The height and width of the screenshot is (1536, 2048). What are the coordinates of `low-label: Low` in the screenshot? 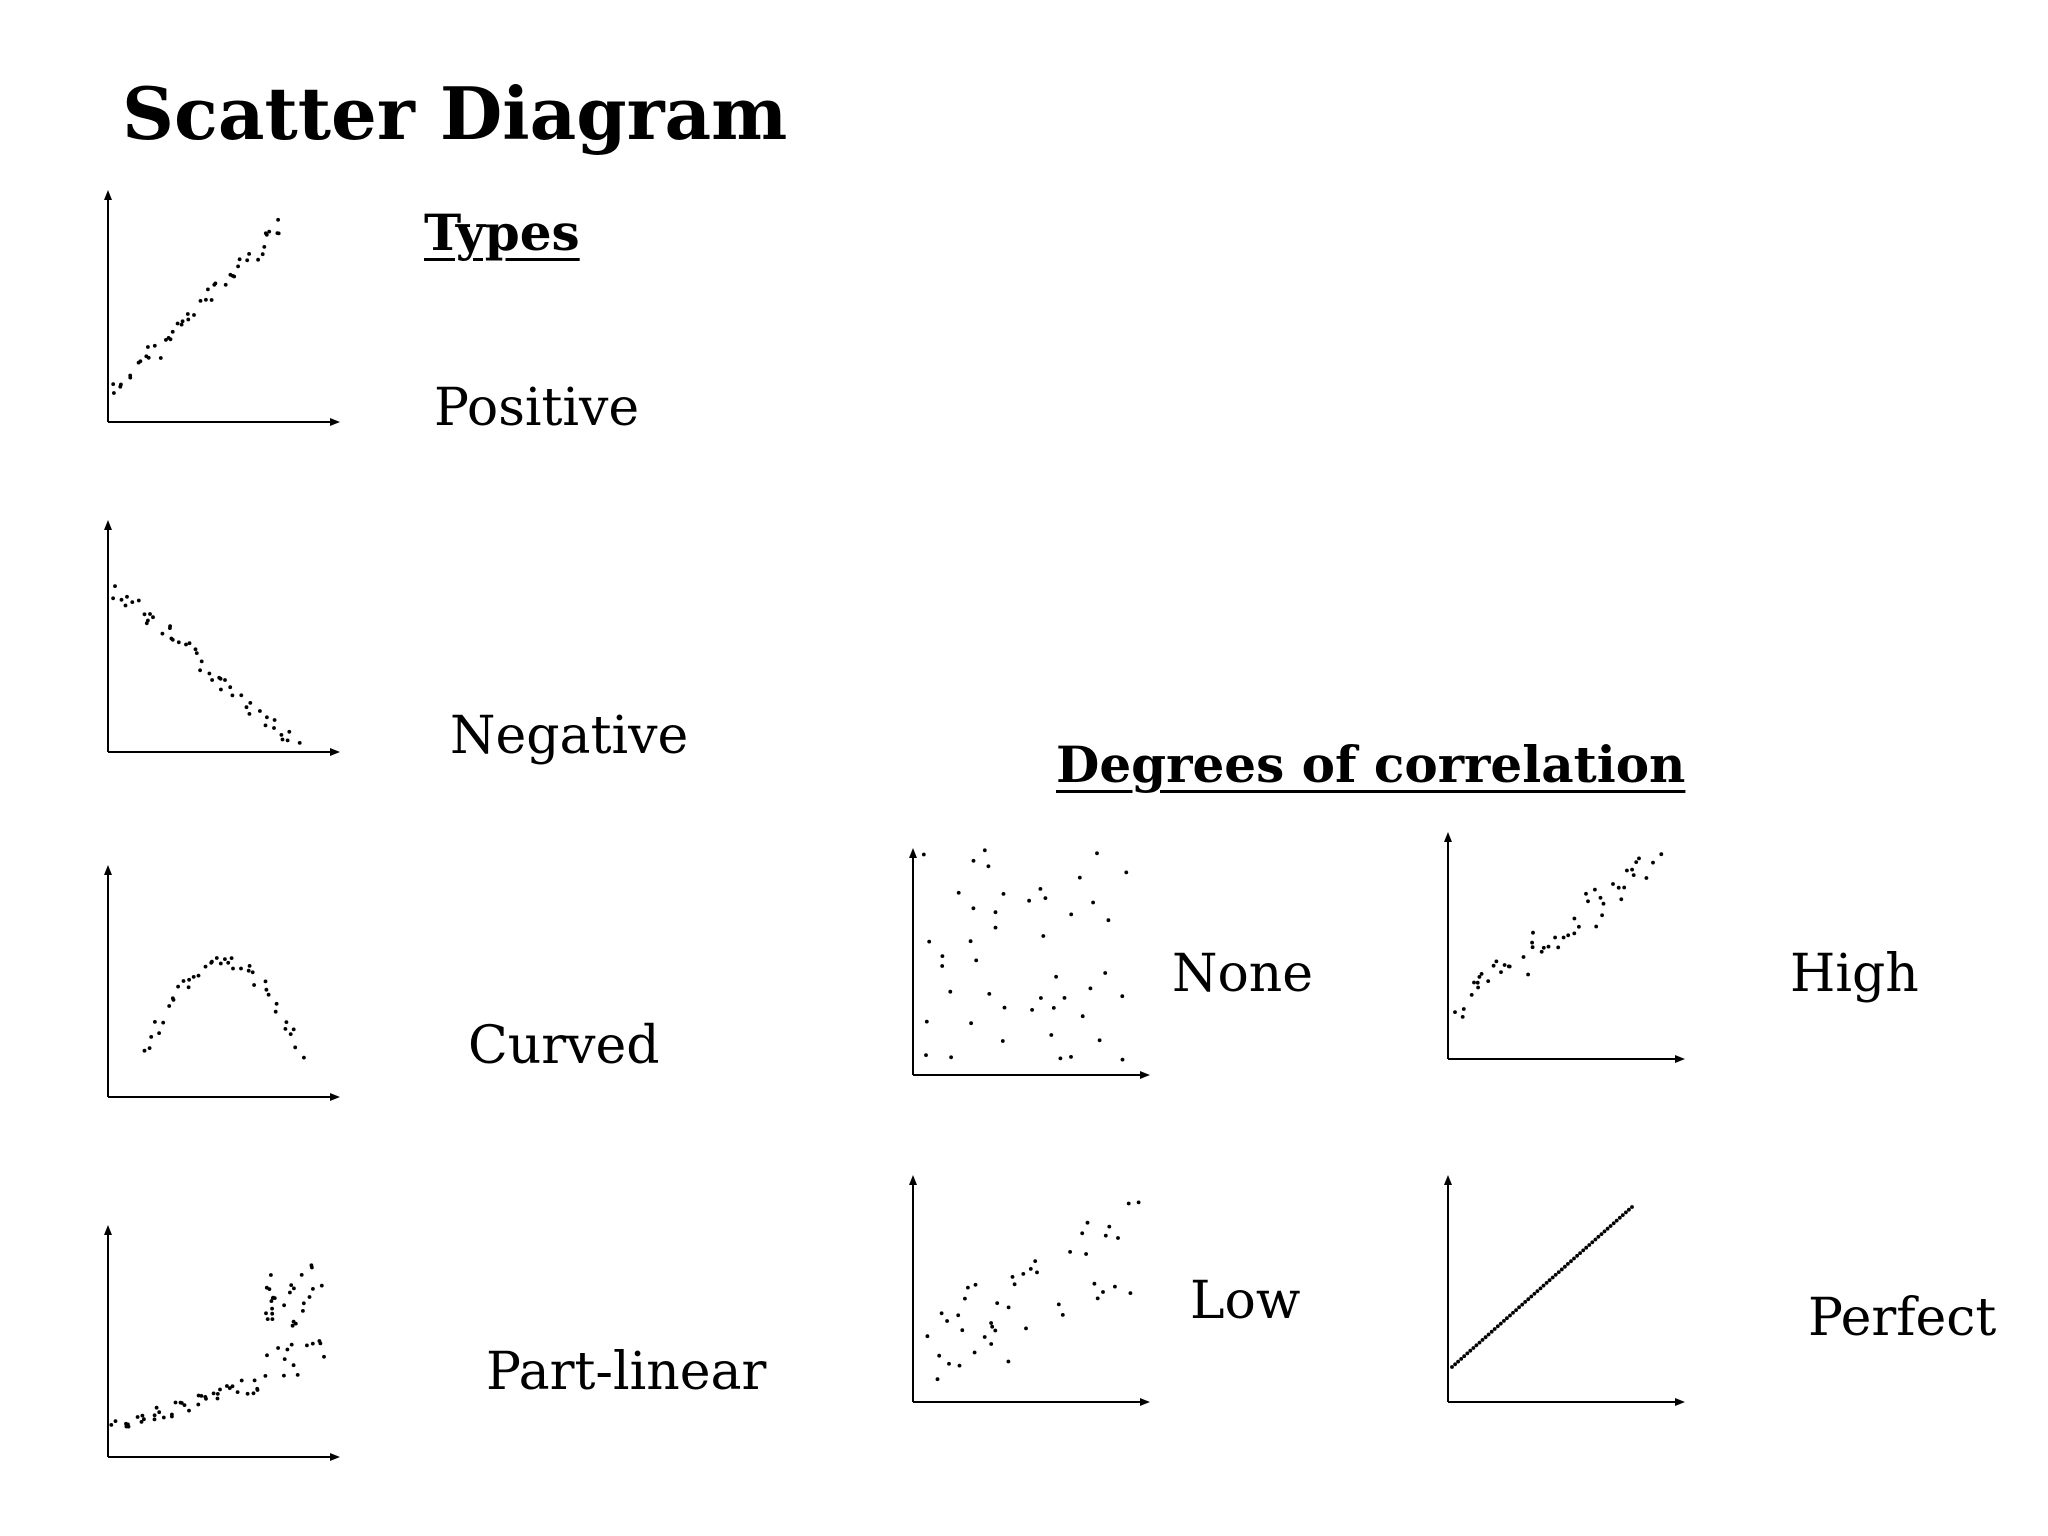 It's located at (1245, 1301).